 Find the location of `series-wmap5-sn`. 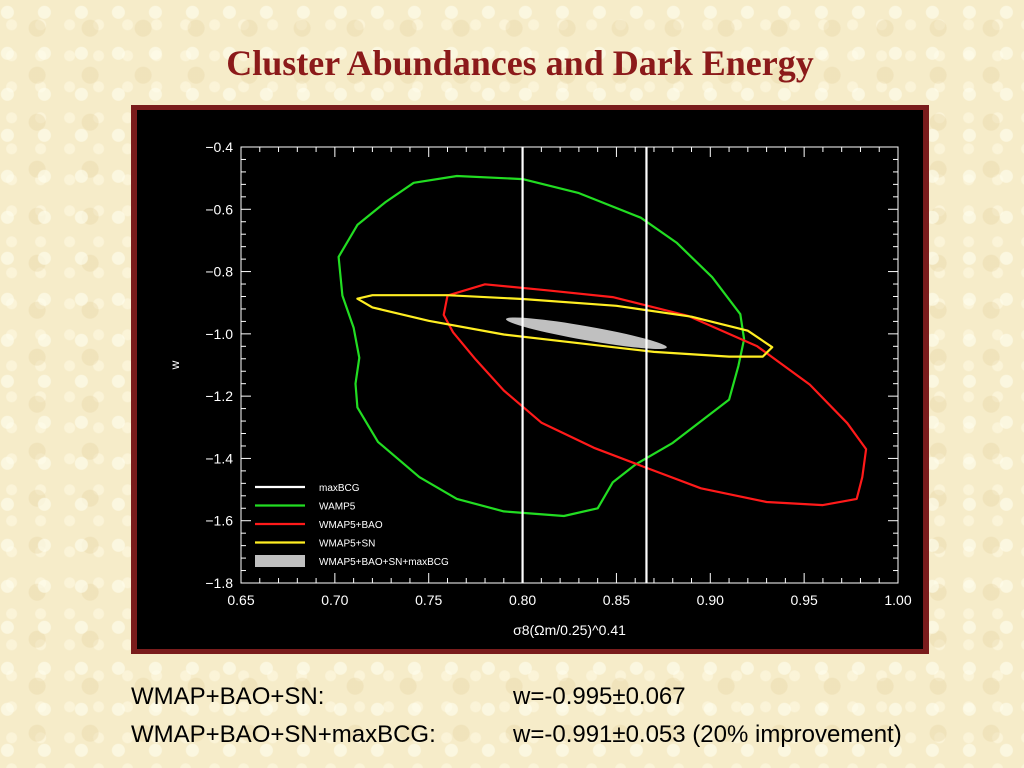

series-wmap5-sn is located at coordinates (565, 326).